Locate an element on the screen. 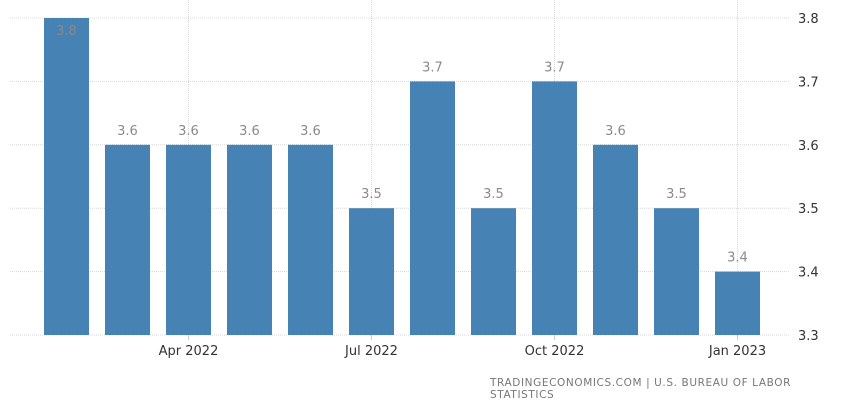  y-tick-label: 3.4 is located at coordinates (808, 273).